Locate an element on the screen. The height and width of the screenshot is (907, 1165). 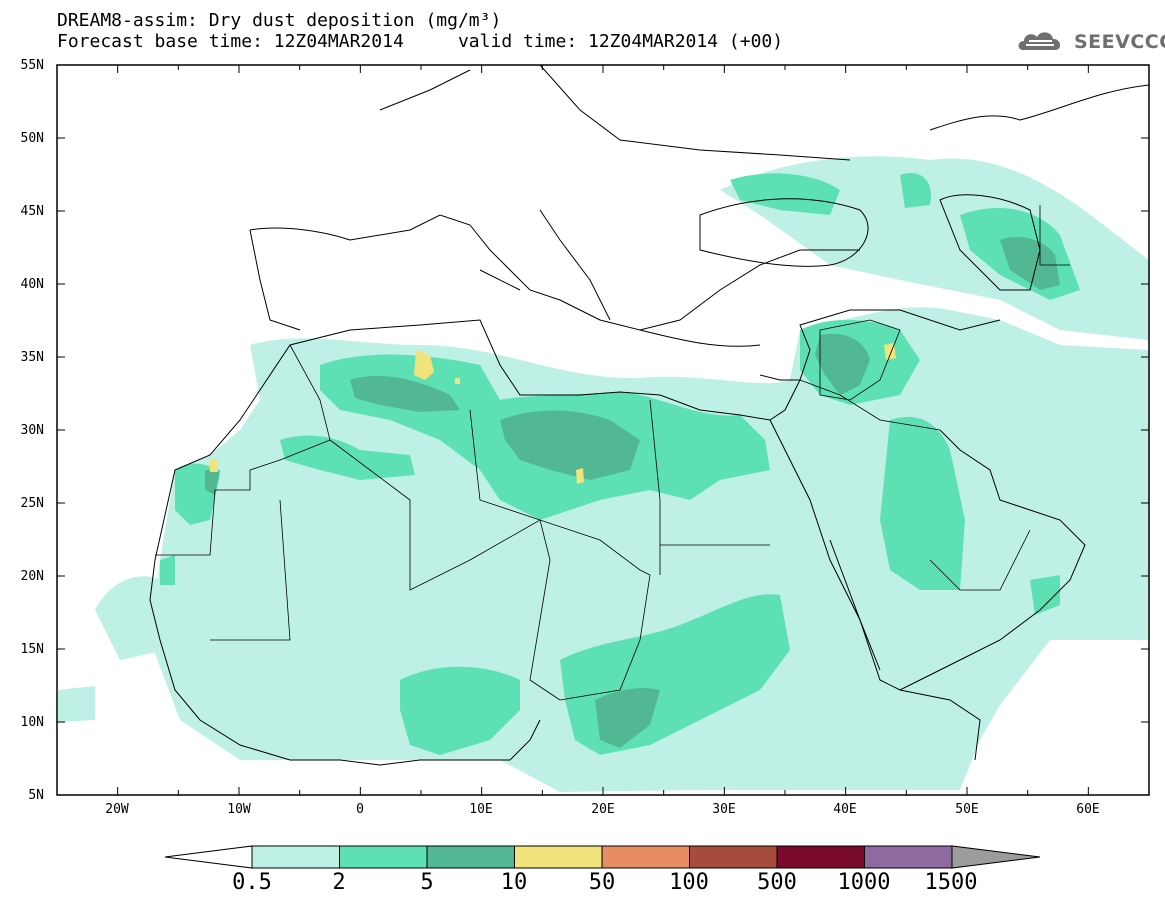
colorbar-label: 10 is located at coordinates (514, 882).